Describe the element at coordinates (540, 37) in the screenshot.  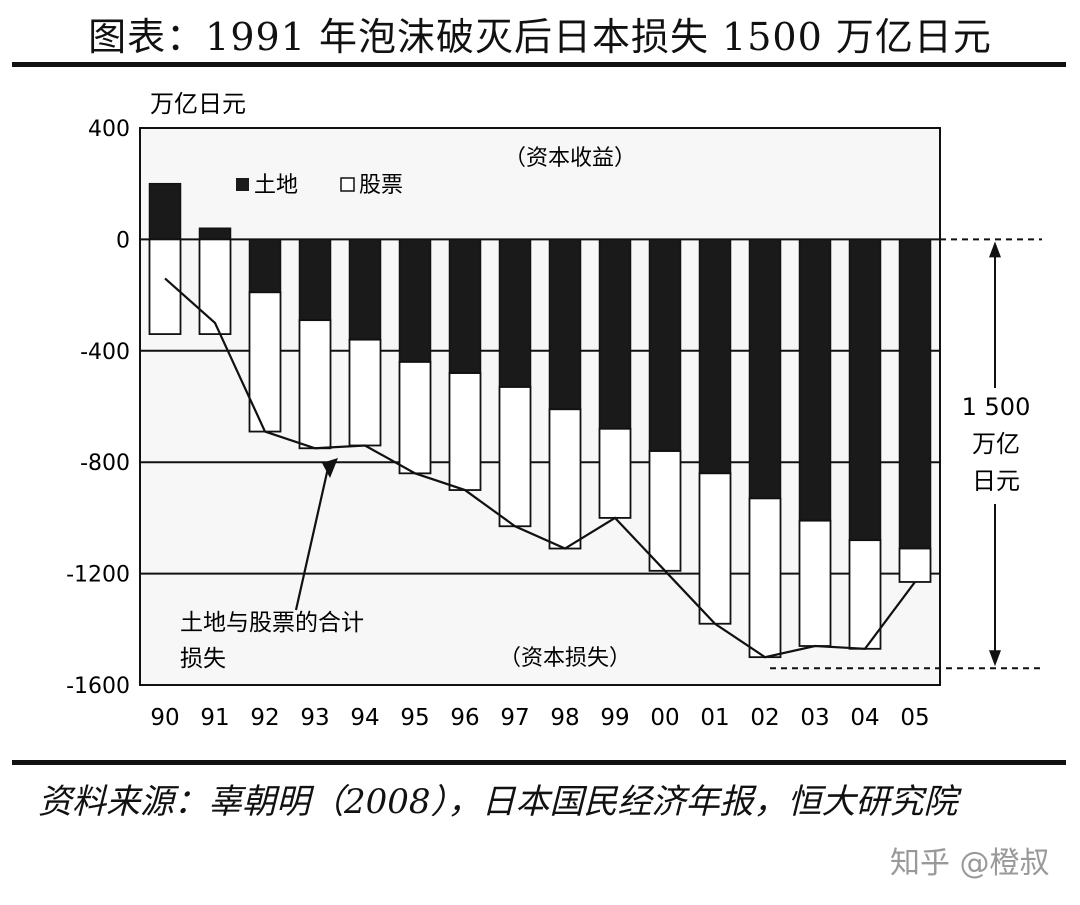
I see `page-title: 图表：1991 年泡沫破灭后日本损失 1500 万亿日元` at that location.